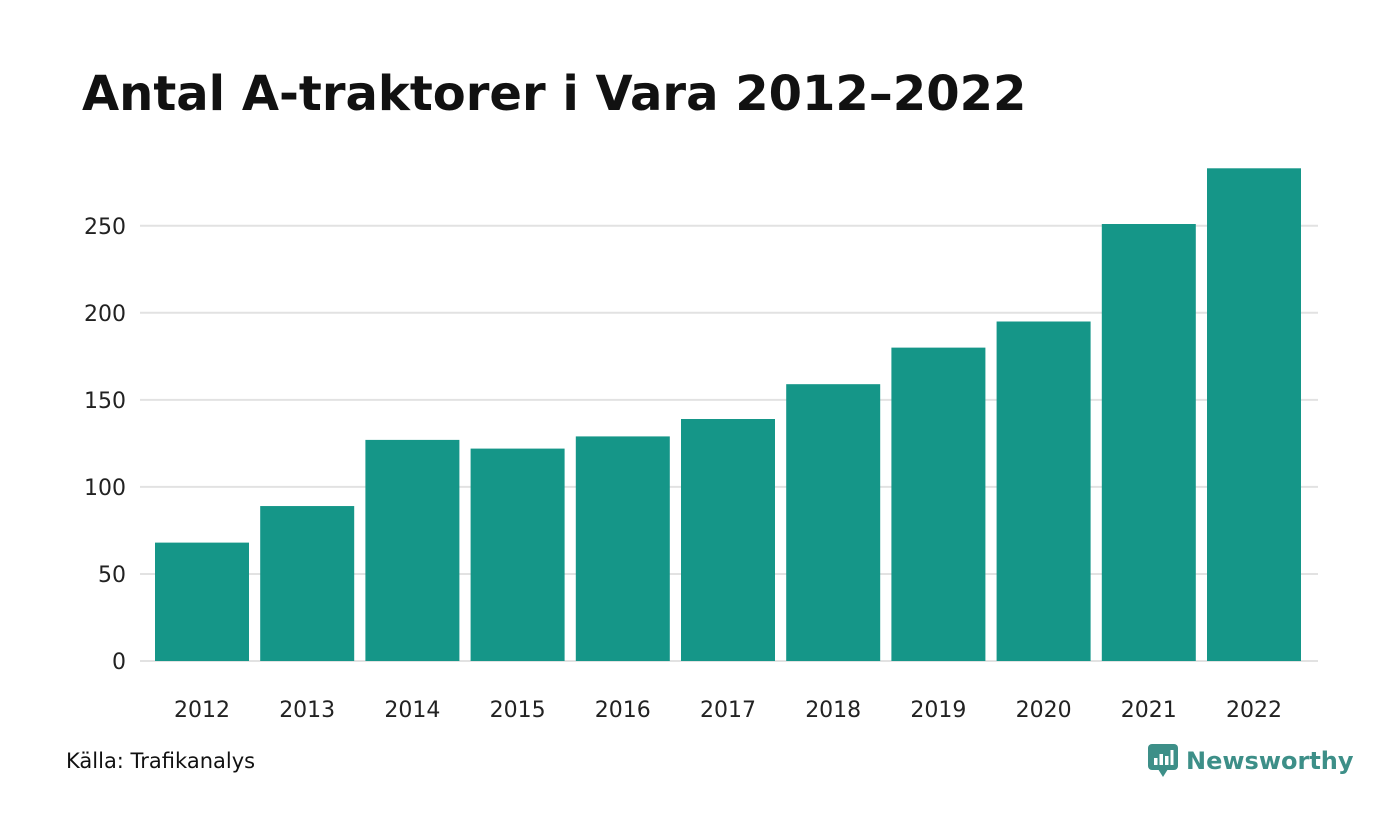 The image size is (1400, 840). Describe the element at coordinates (202, 601) in the screenshot. I see `bar-2012` at that location.